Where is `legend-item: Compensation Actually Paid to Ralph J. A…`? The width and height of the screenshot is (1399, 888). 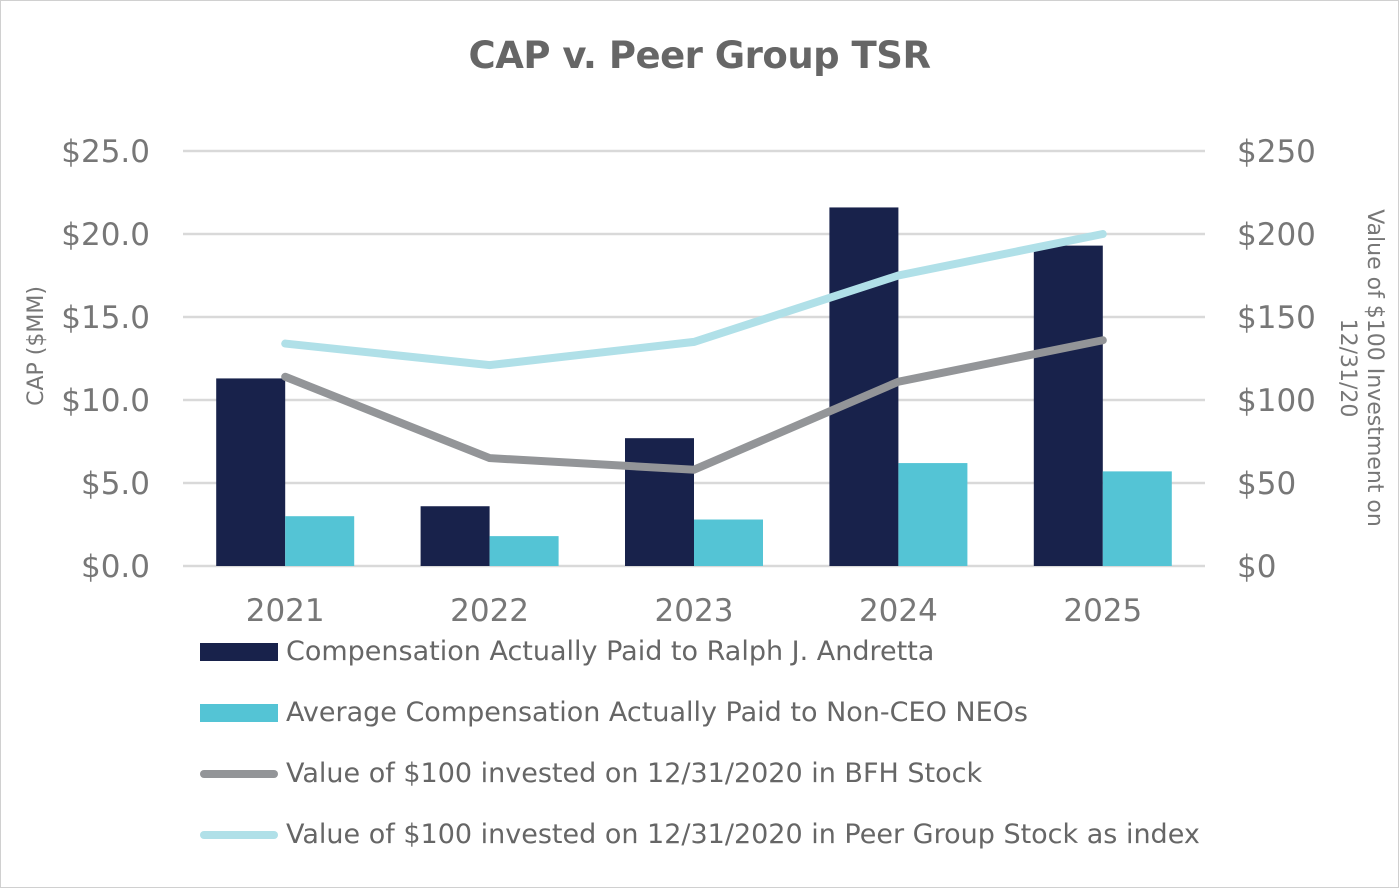 legend-item: Compensation Actually Paid to Ralph J. A… is located at coordinates (567, 651).